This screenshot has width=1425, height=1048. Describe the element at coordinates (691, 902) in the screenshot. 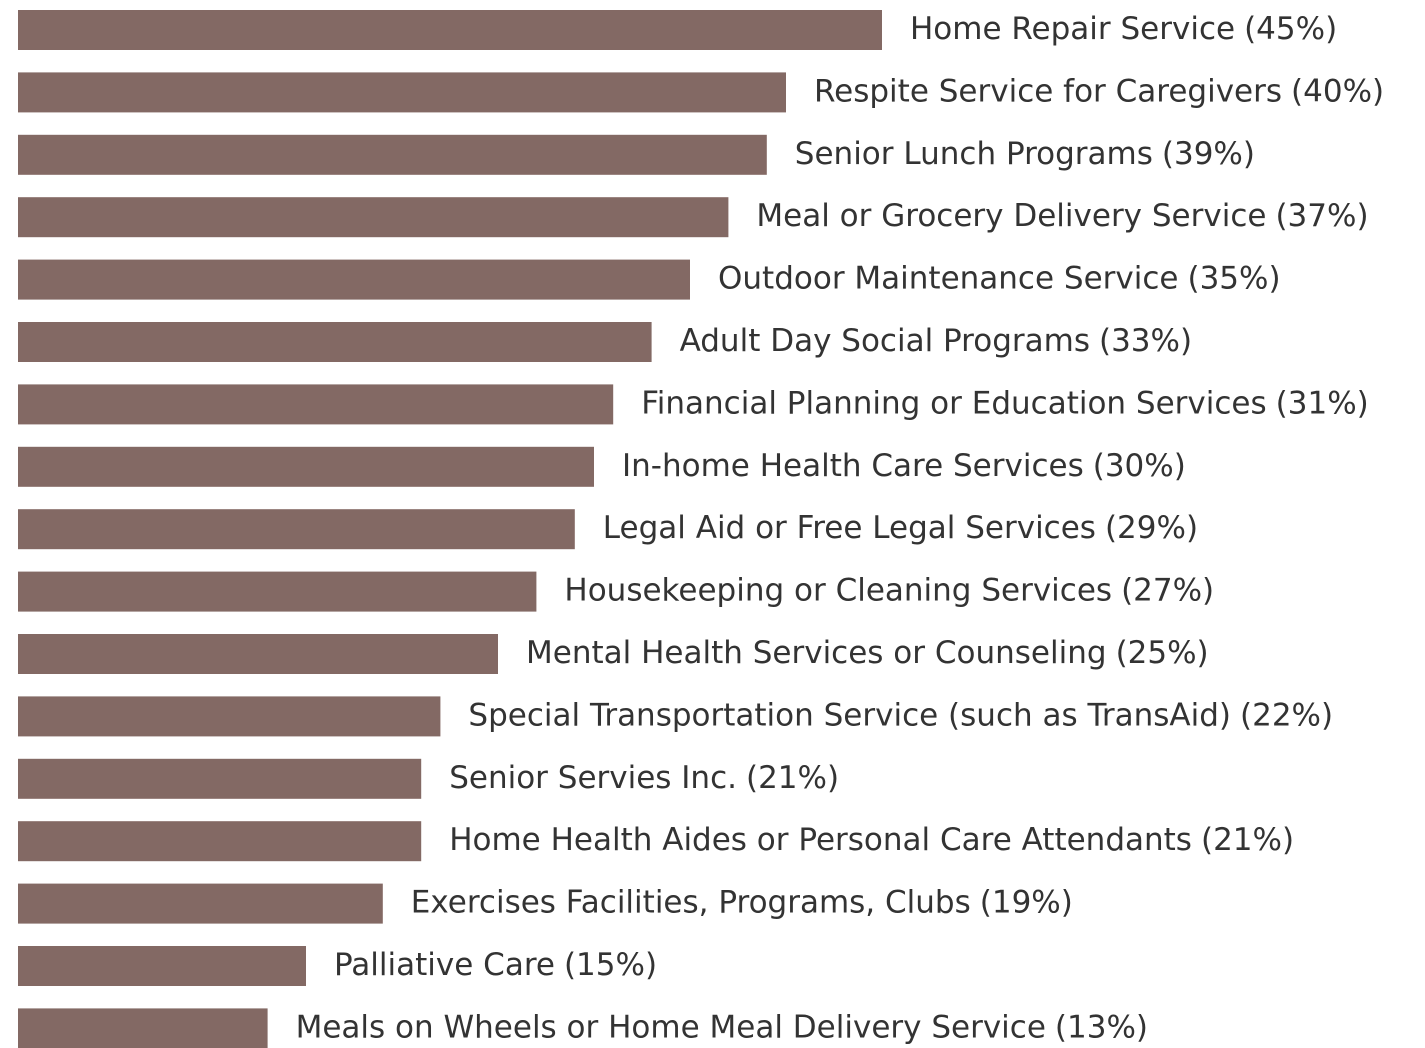

I see `category-label: Exercises Facilities, Programs, Clubs` at that location.